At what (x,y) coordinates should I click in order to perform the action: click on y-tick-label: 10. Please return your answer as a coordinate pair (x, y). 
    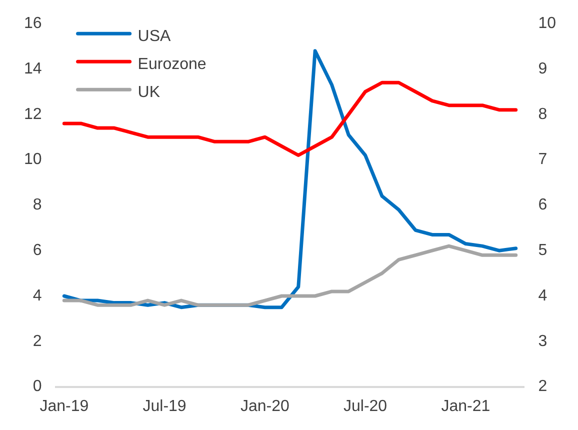
    Looking at the image, I should click on (33, 159).